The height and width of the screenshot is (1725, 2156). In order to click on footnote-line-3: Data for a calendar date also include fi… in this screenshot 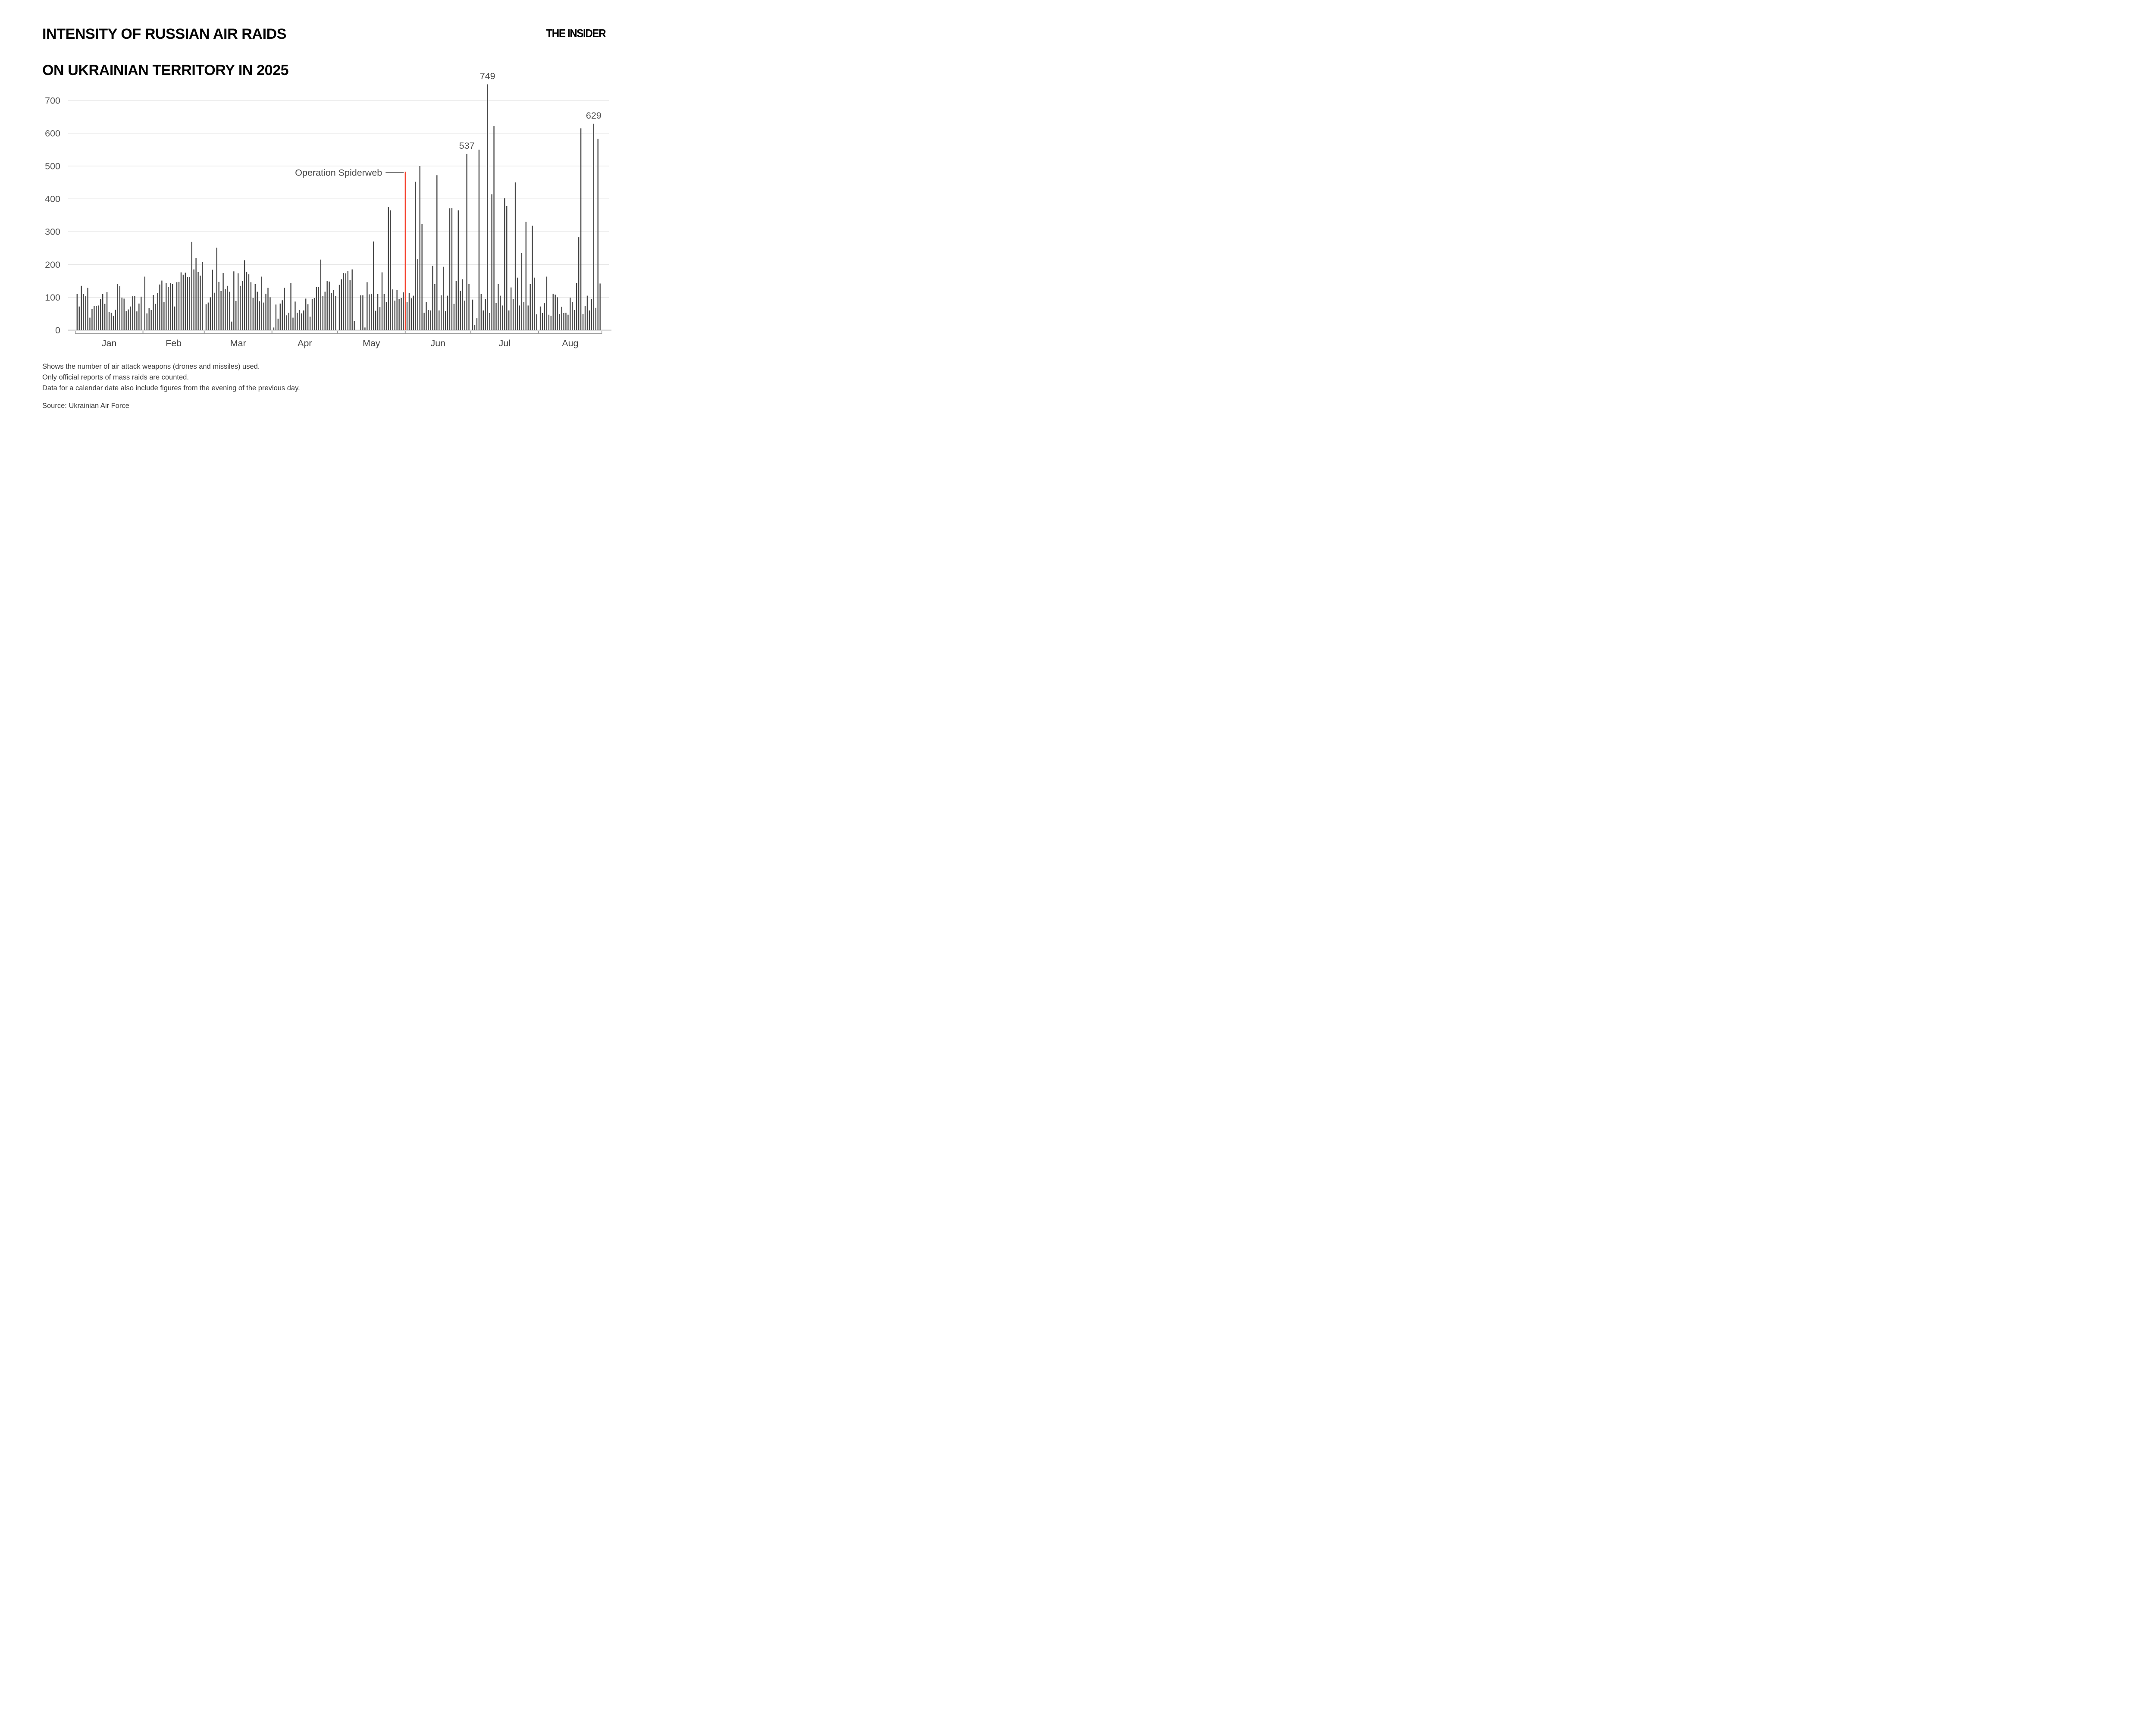, I will do `click(171, 388)`.